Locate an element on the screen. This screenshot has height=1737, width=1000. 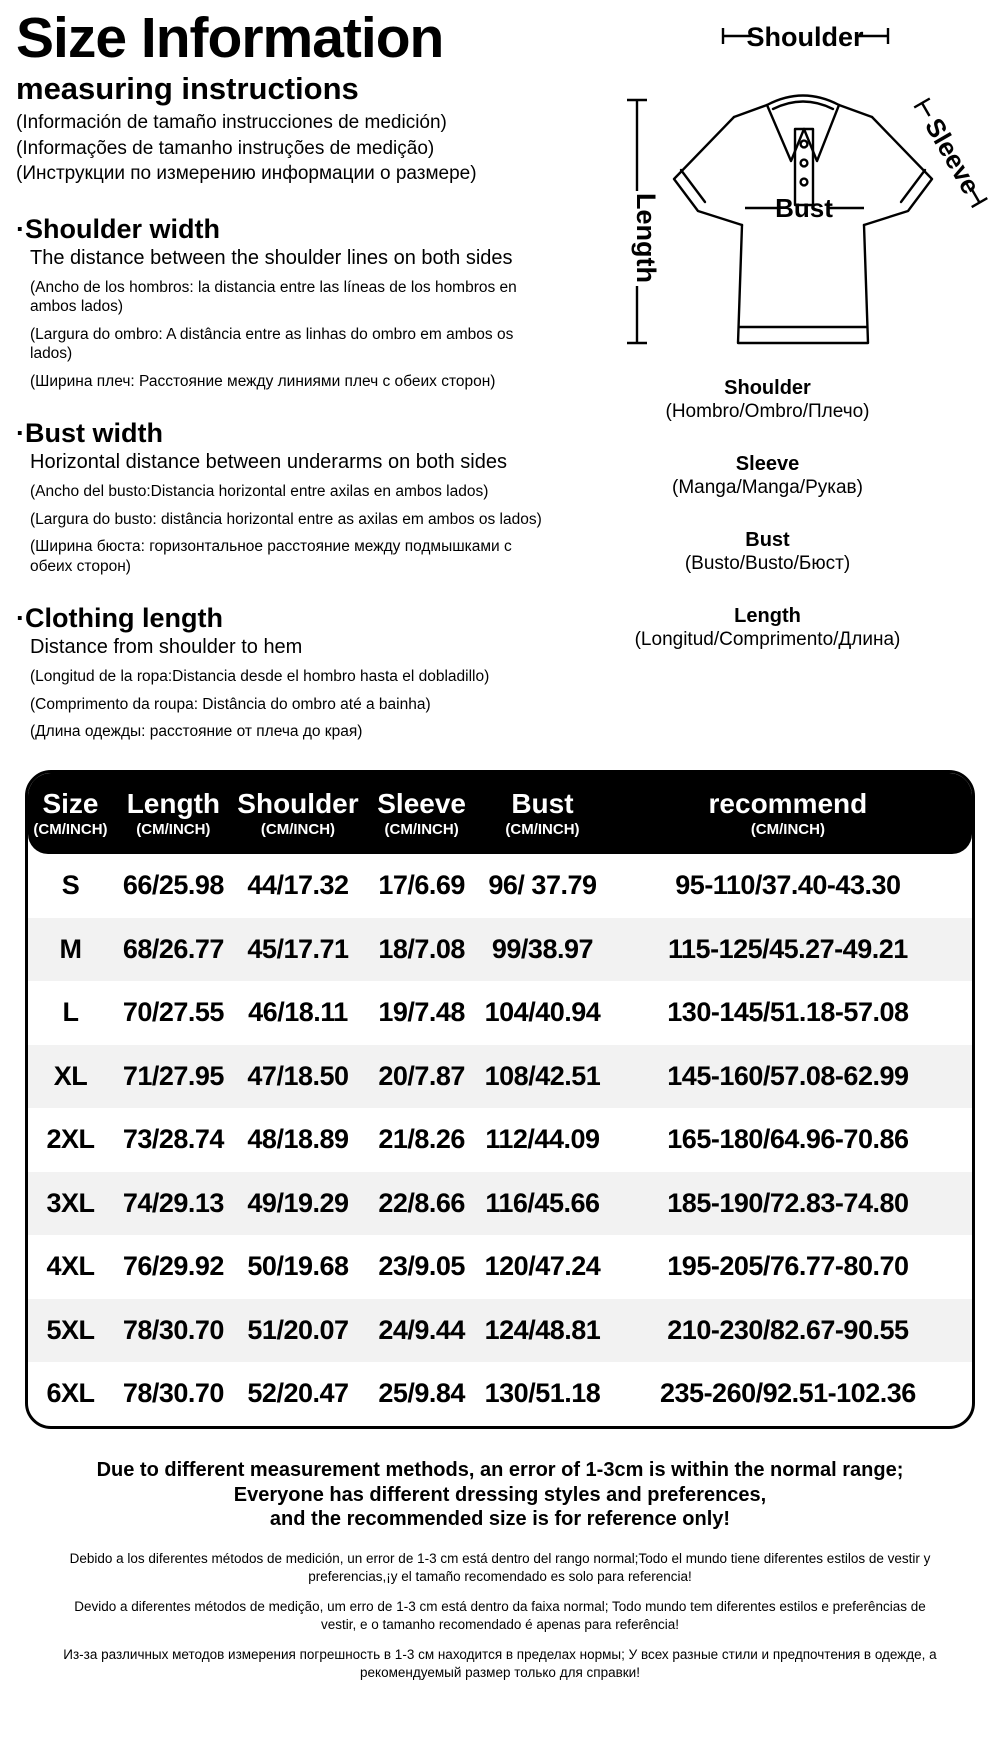
measurement-cell: 235-260/92.51-102.36 is located at coordinates (788, 1393).